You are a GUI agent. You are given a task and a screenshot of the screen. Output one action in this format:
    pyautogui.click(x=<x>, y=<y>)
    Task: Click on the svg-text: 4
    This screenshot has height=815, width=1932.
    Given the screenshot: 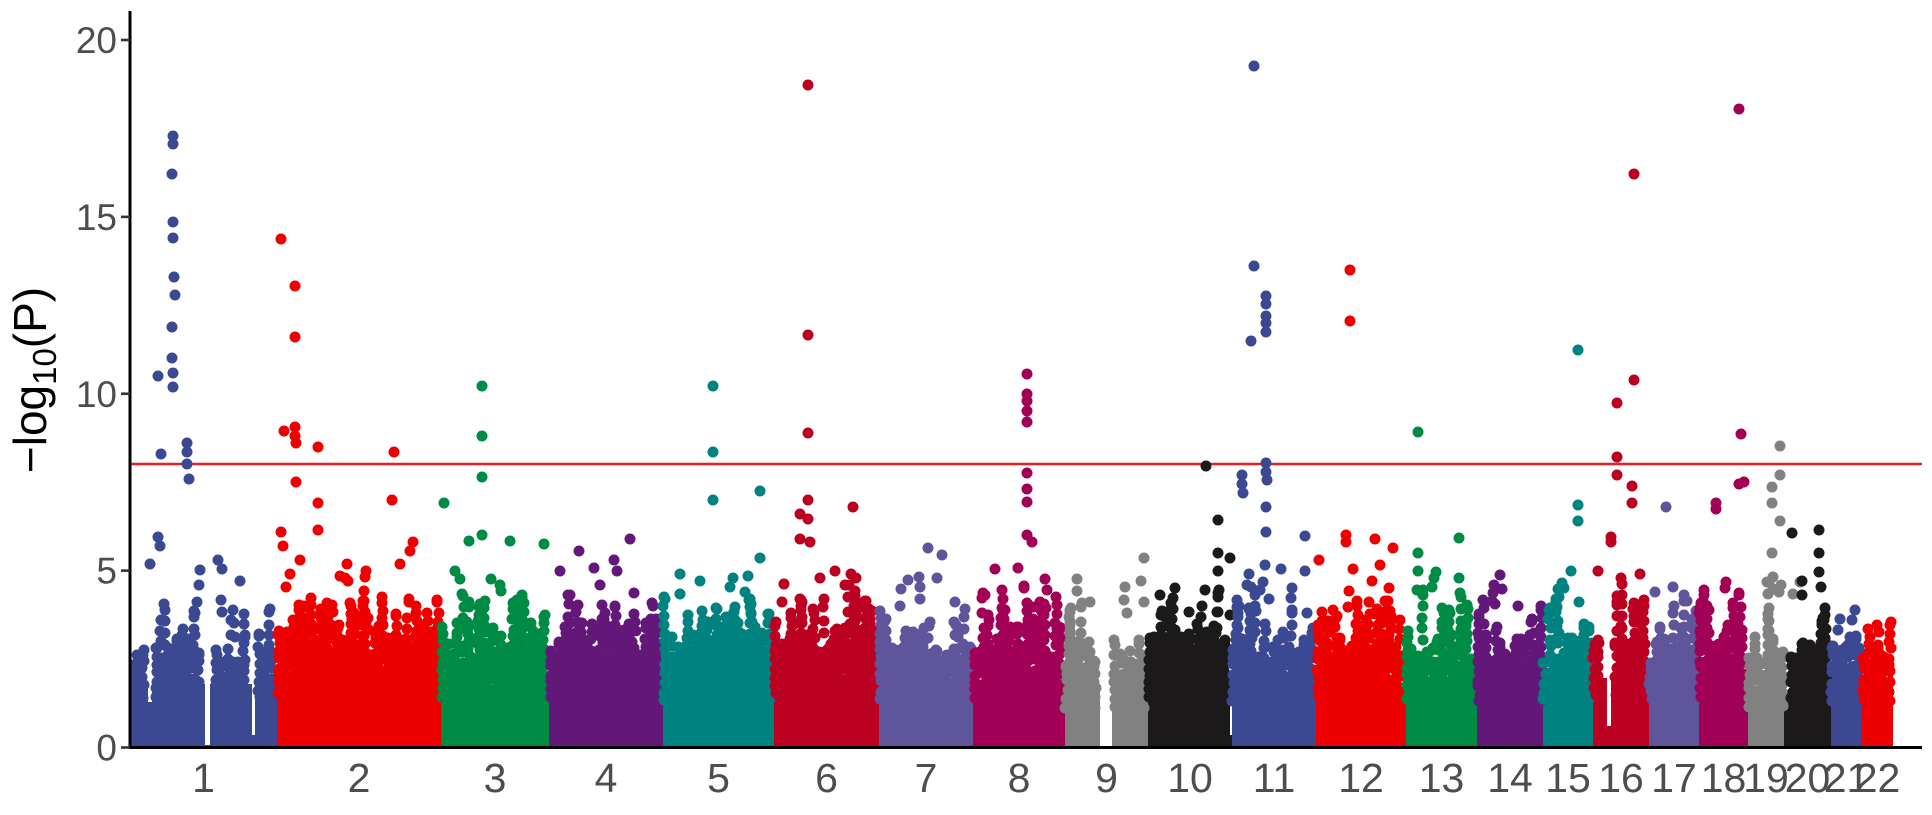 What is the action you would take?
    pyautogui.click(x=606, y=778)
    